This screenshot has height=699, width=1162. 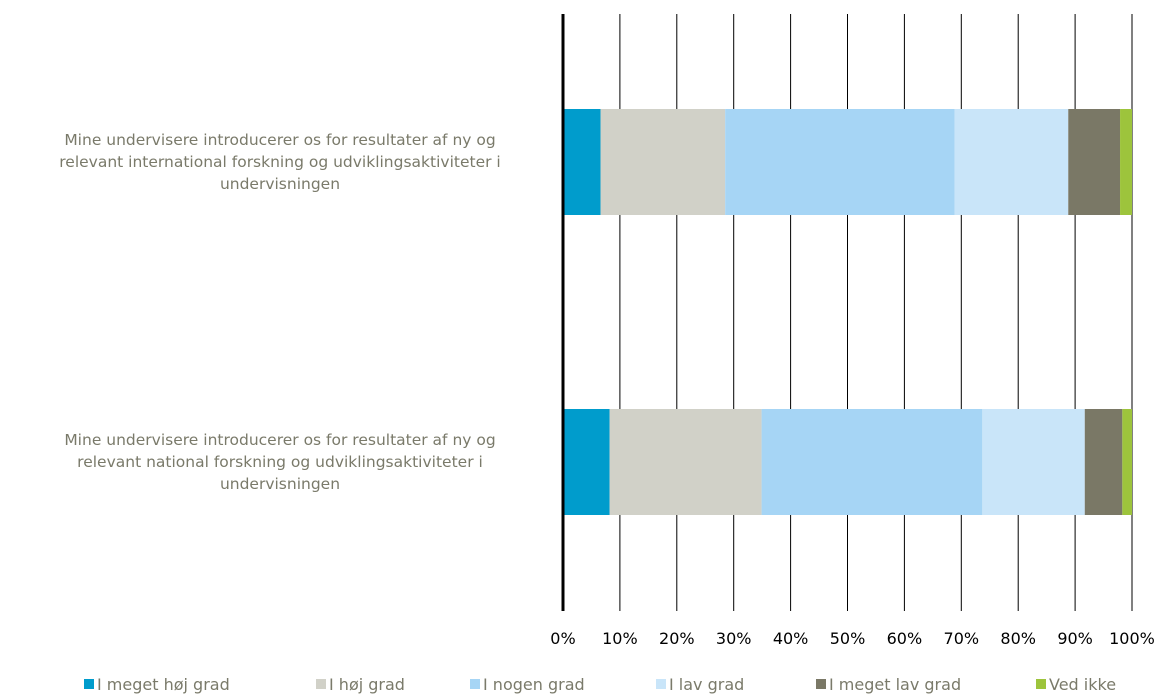 What do you see at coordinates (1018, 638) in the screenshot?
I see `x-tick-label: 80%` at bounding box center [1018, 638].